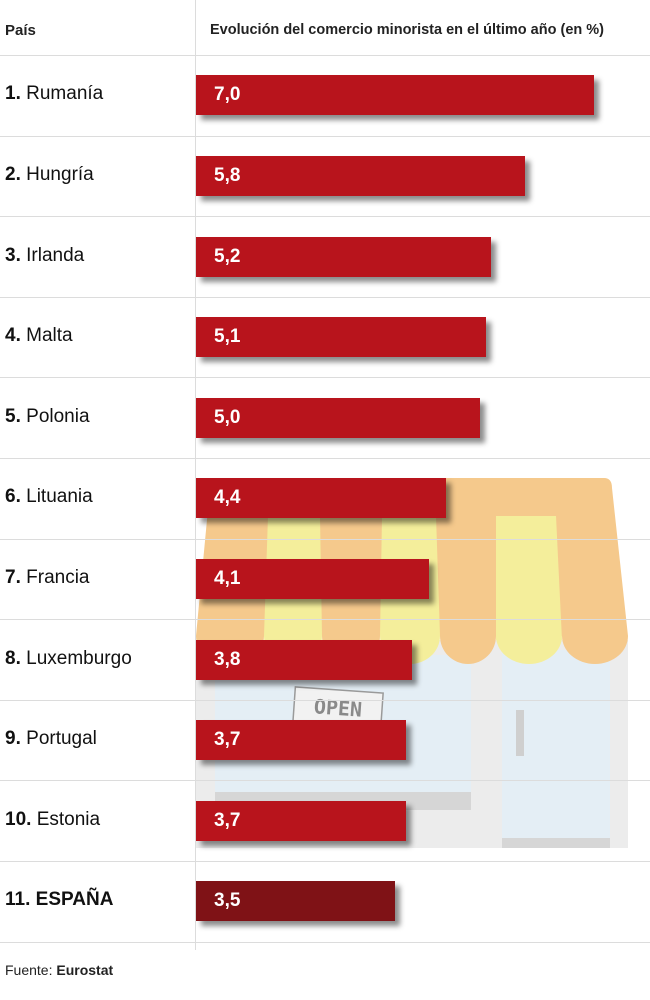 The image size is (650, 1000). I want to click on country-rank: 5., so click(13, 416).